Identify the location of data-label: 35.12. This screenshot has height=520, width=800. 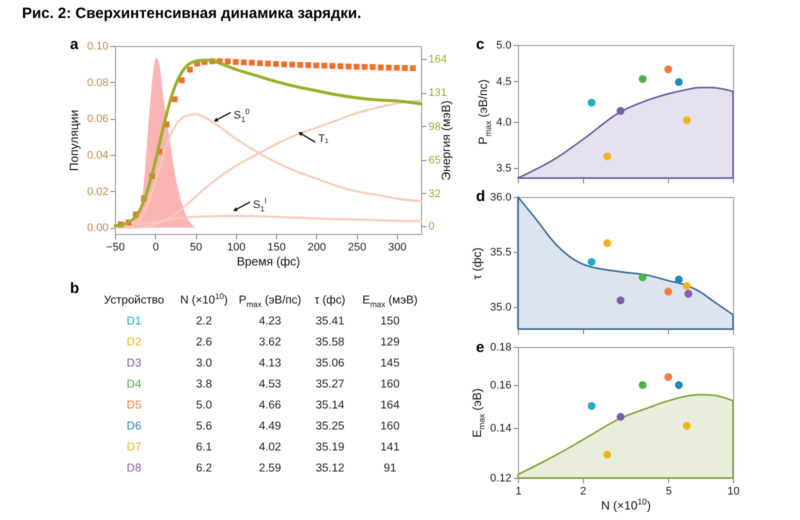
(330, 468).